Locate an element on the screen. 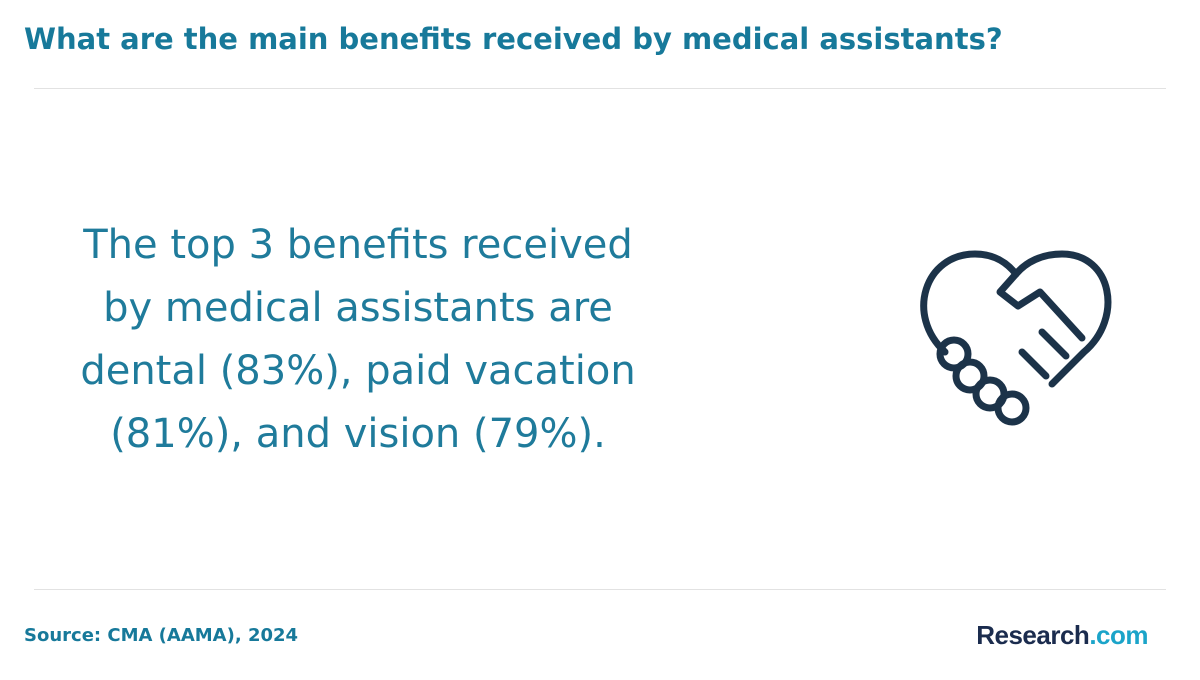 This screenshot has height=680, width=1200. logo: Research.com is located at coordinates (1062, 635).